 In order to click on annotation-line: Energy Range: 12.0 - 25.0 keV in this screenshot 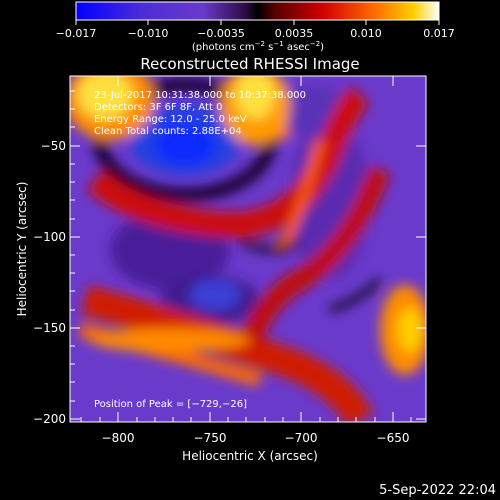, I will do `click(170, 119)`.